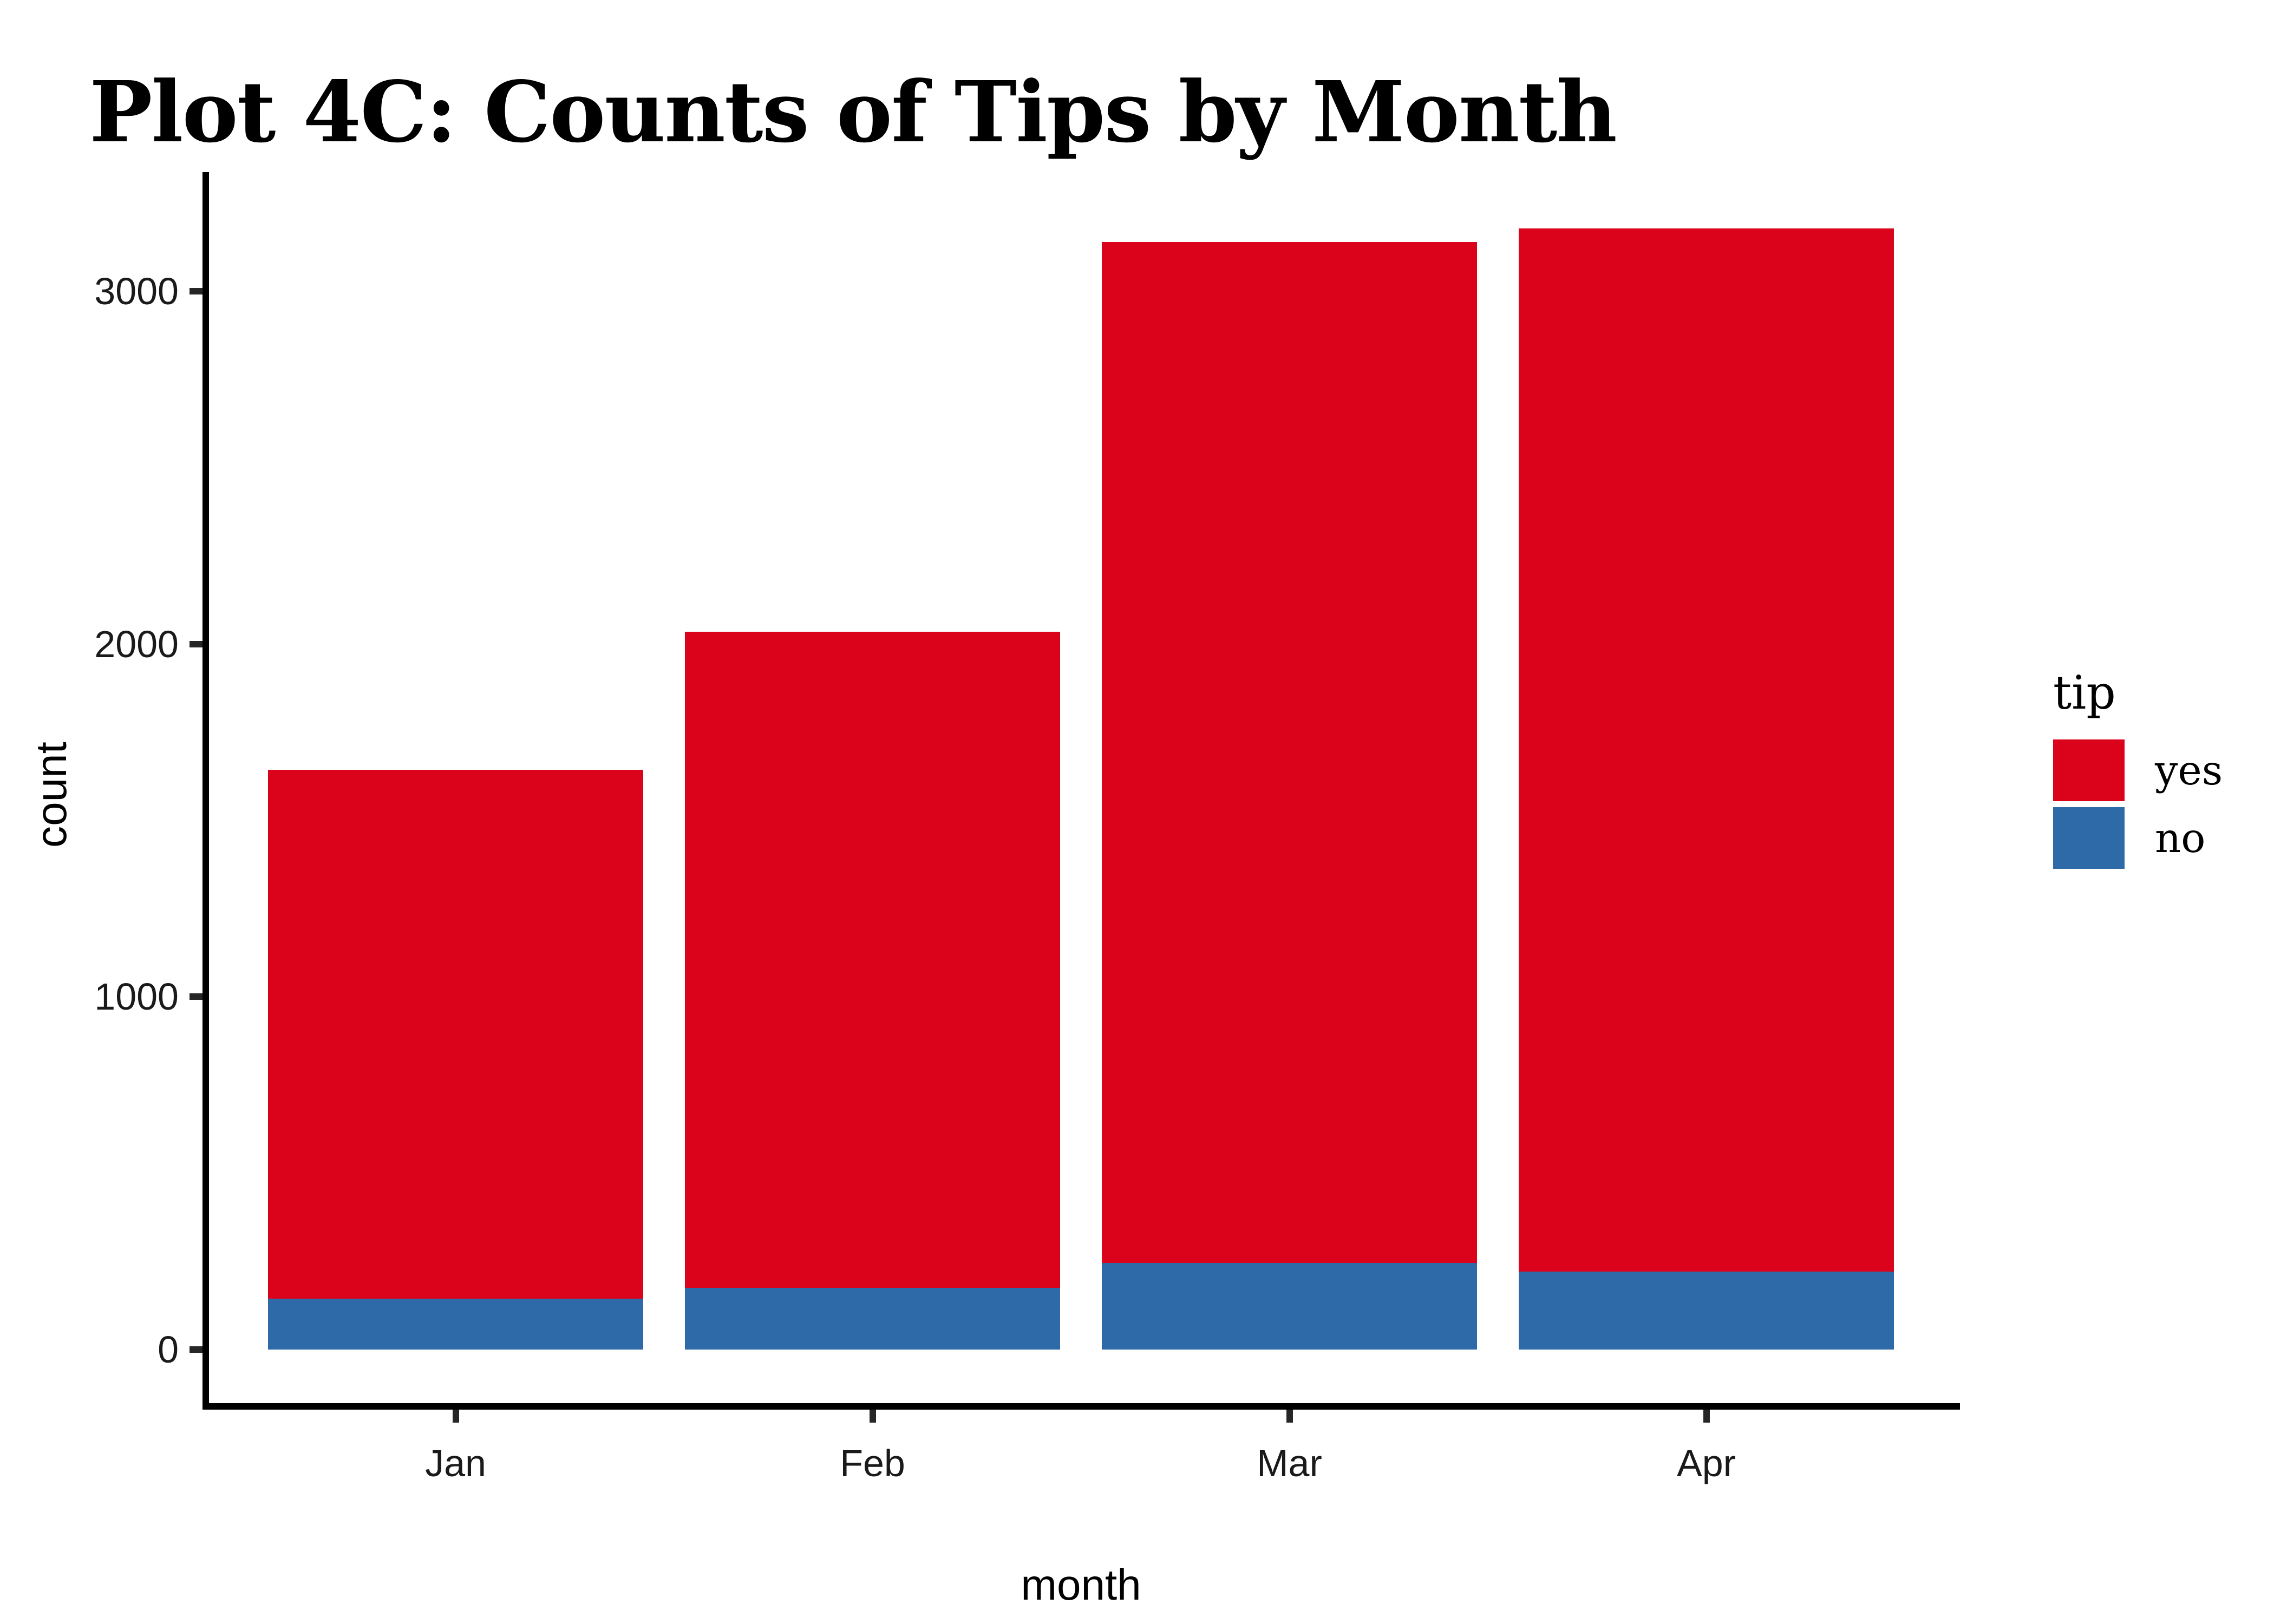  What do you see at coordinates (1706, 1310) in the screenshot?
I see `bar-segment-no-apr` at bounding box center [1706, 1310].